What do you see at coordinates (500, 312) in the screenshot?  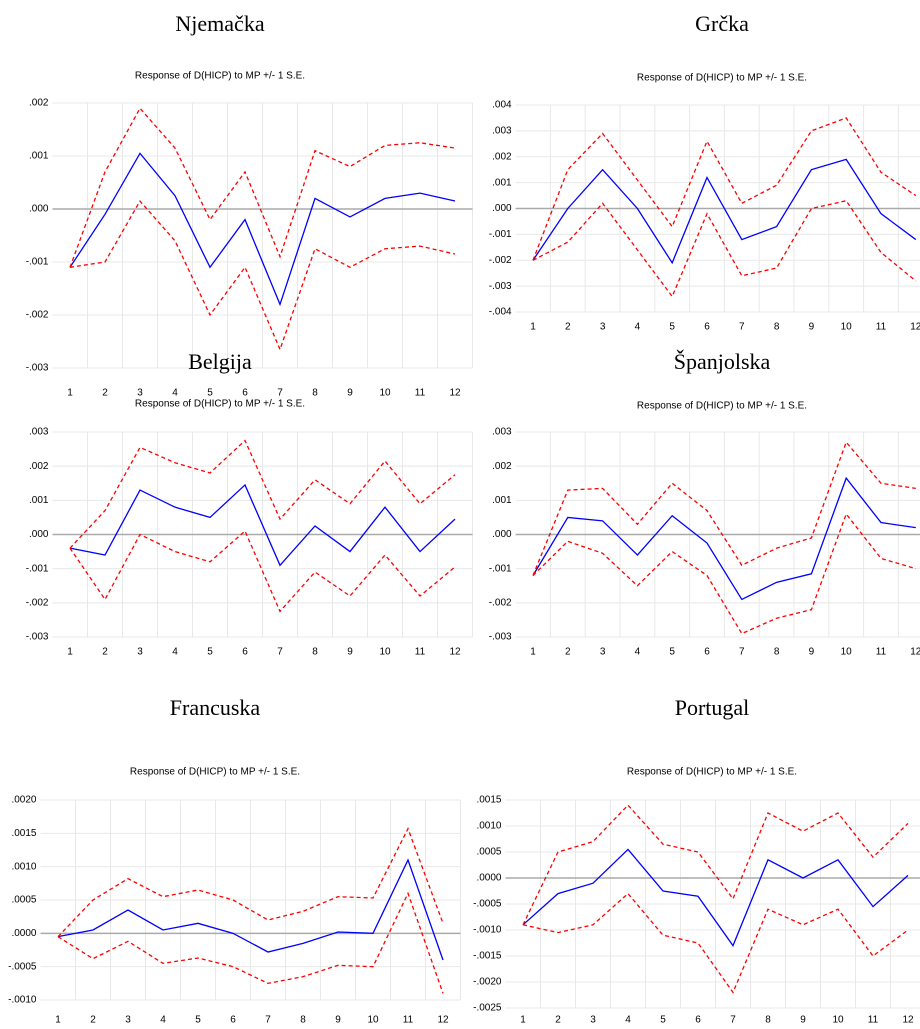 I see `y-tick-label: -.004` at bounding box center [500, 312].